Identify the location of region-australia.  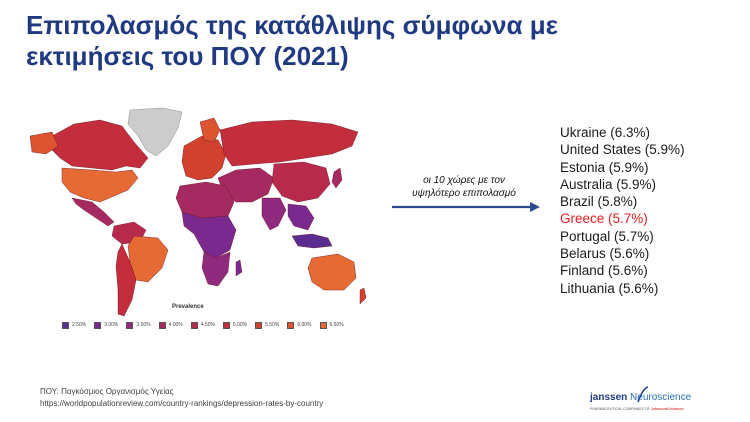
(332, 272).